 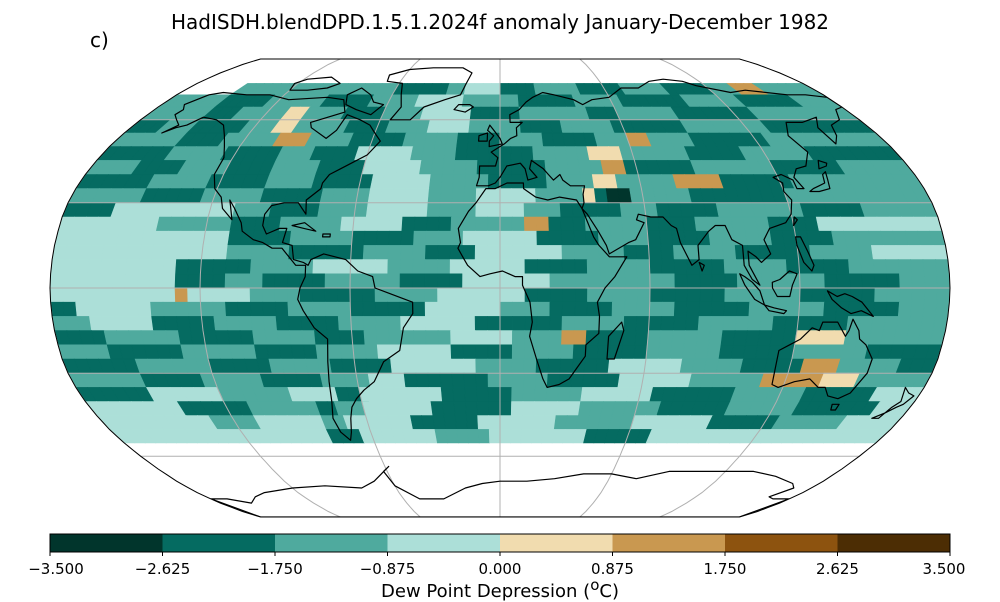 I want to click on colorbar-segment, so click(x=331, y=543).